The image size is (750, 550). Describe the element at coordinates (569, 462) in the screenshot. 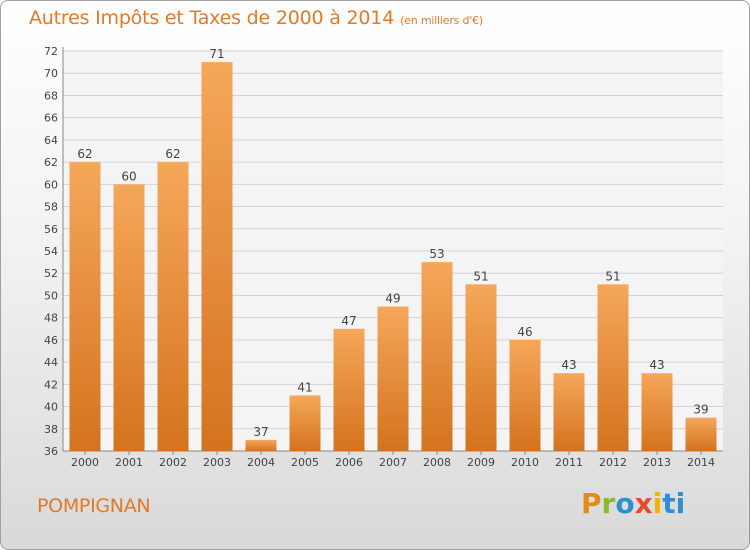

I see `x-tick-label: 2011` at that location.